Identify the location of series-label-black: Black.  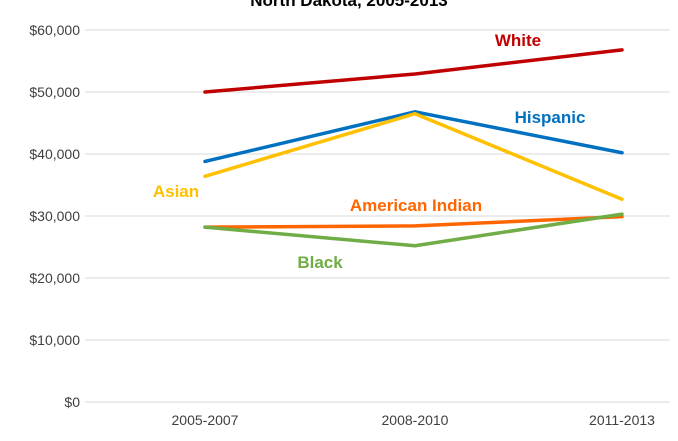
(320, 262).